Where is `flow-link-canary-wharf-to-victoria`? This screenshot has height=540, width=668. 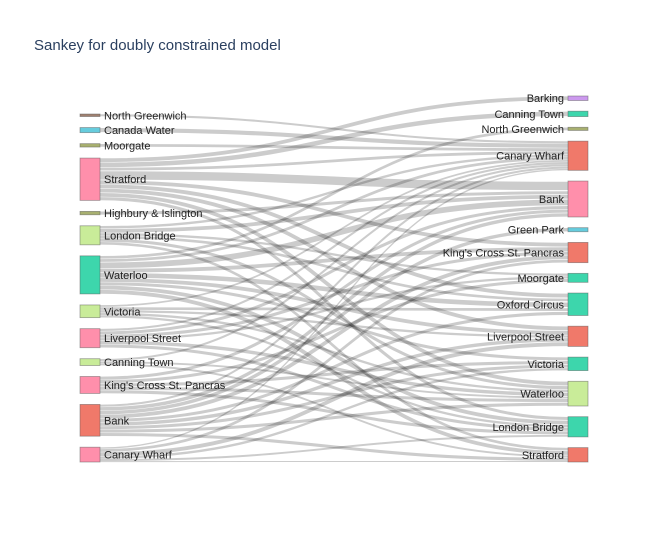 flow-link-canary-wharf-to-victoria is located at coordinates (334, 413).